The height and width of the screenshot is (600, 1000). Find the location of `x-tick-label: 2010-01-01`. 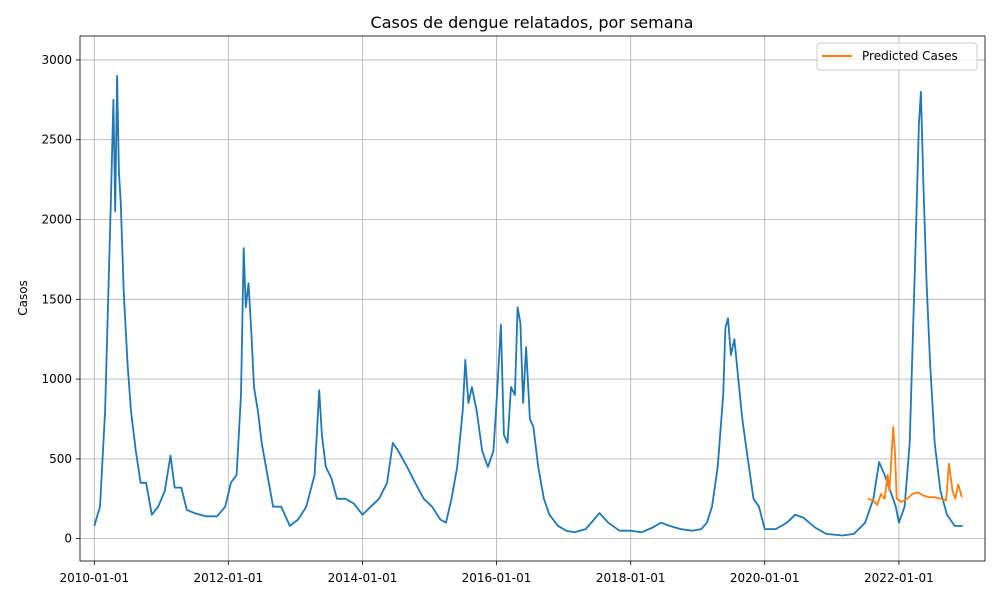

x-tick-label: 2010-01-01 is located at coordinates (94, 578).